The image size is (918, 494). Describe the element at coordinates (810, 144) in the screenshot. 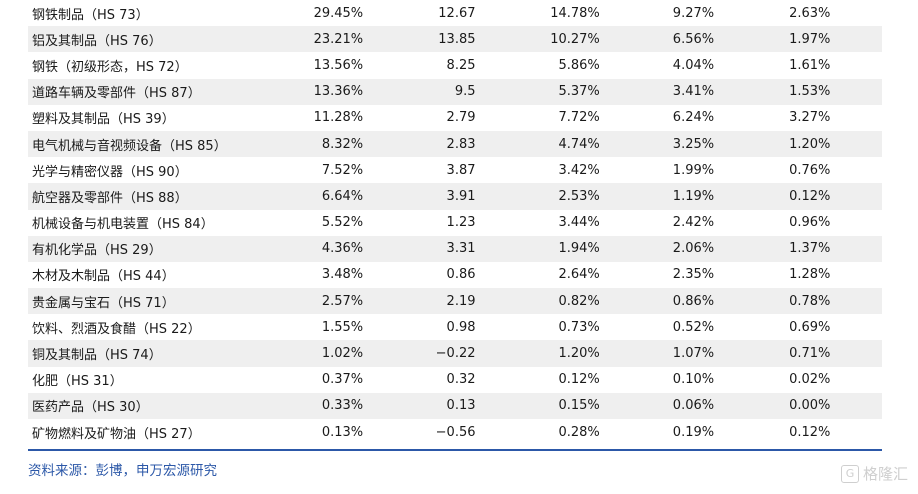

I see `rate-cell-c: 1.20%` at that location.